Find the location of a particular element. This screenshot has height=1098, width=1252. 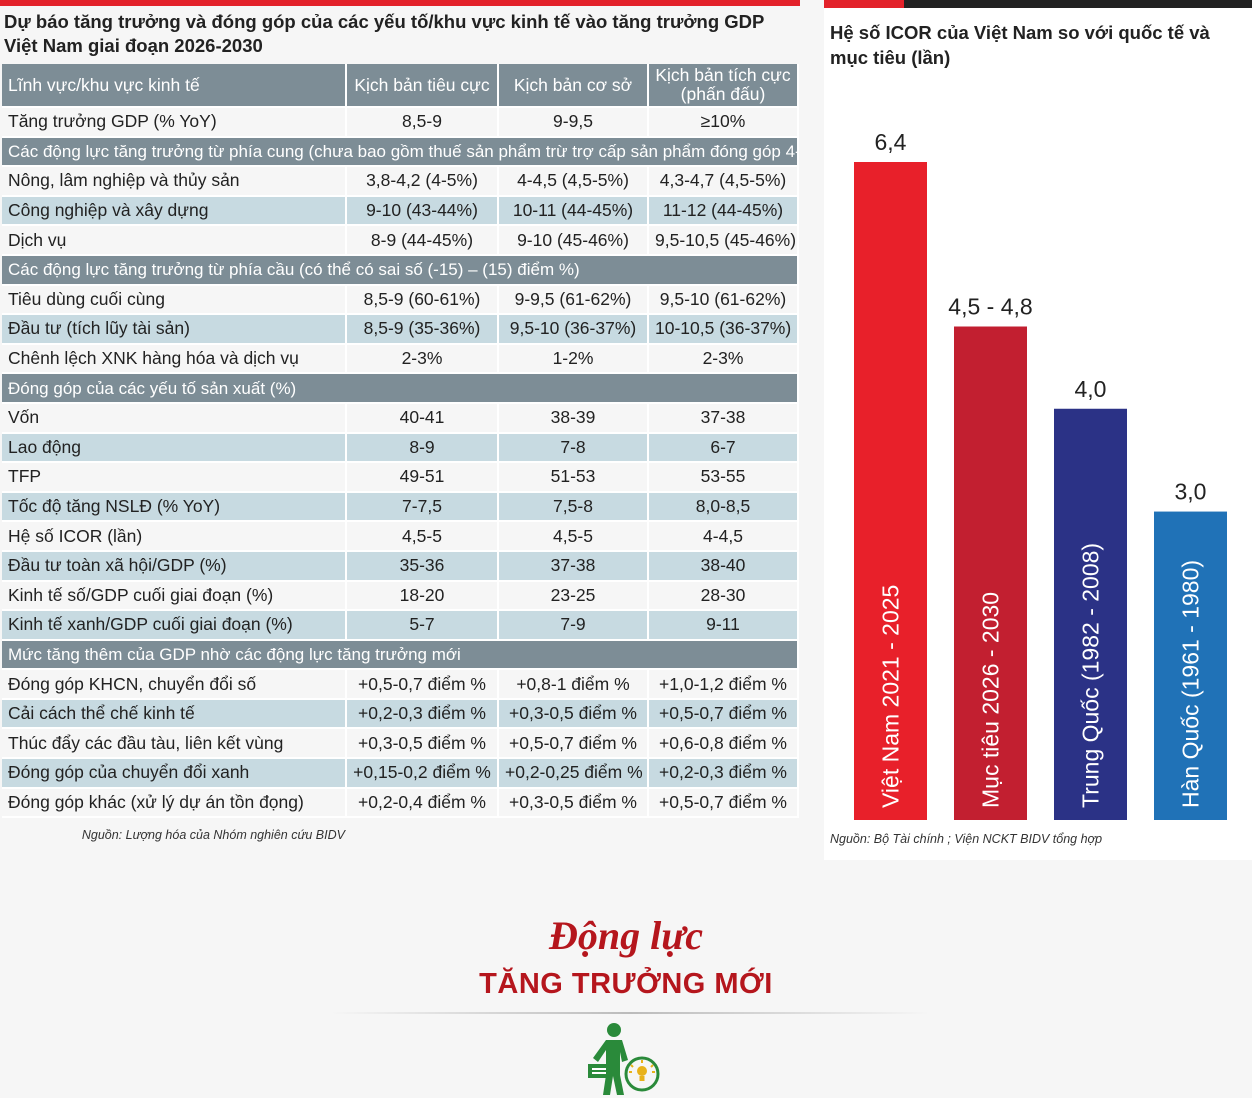

row-value: 4-4,5 is located at coordinates (724, 537).